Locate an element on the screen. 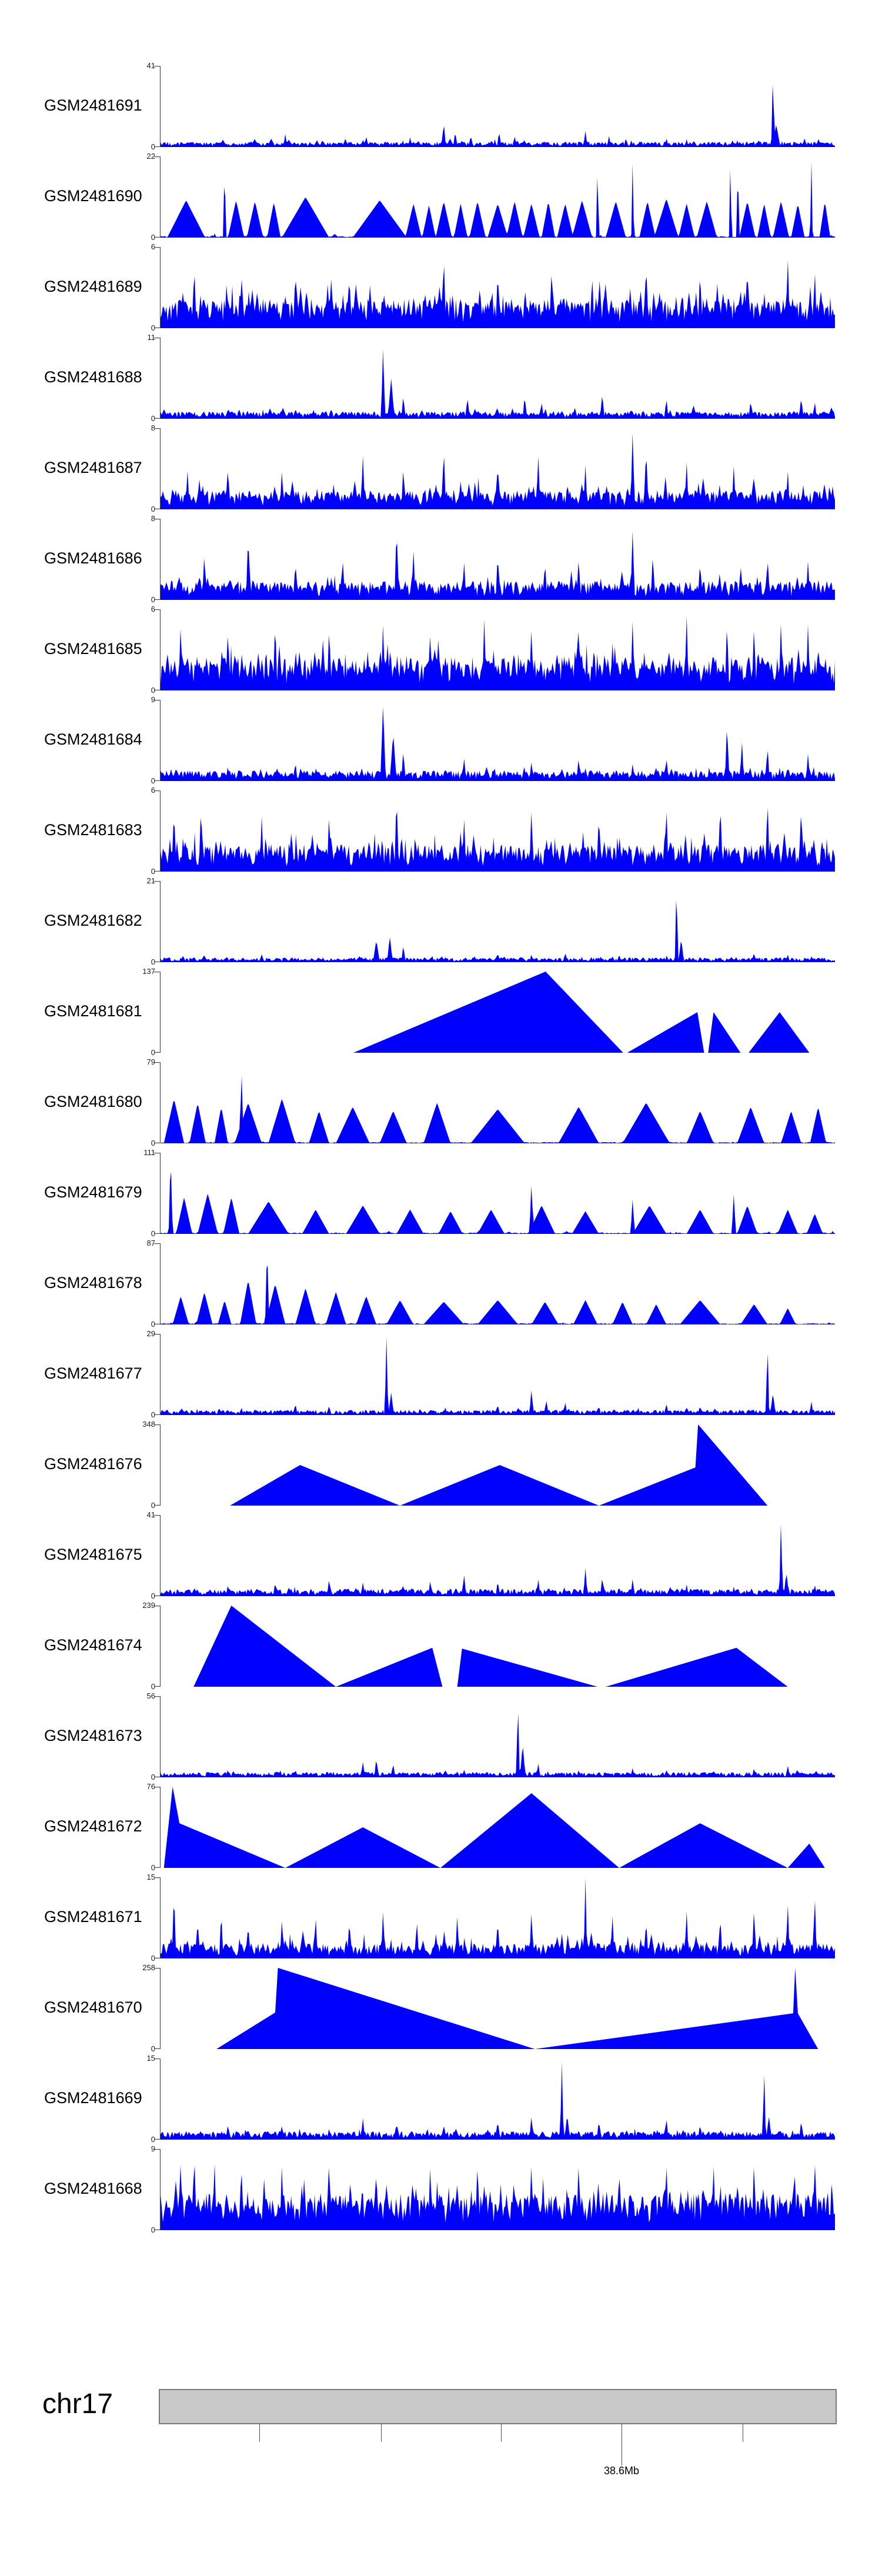  track-label: GSM2481684 is located at coordinates (93, 739).